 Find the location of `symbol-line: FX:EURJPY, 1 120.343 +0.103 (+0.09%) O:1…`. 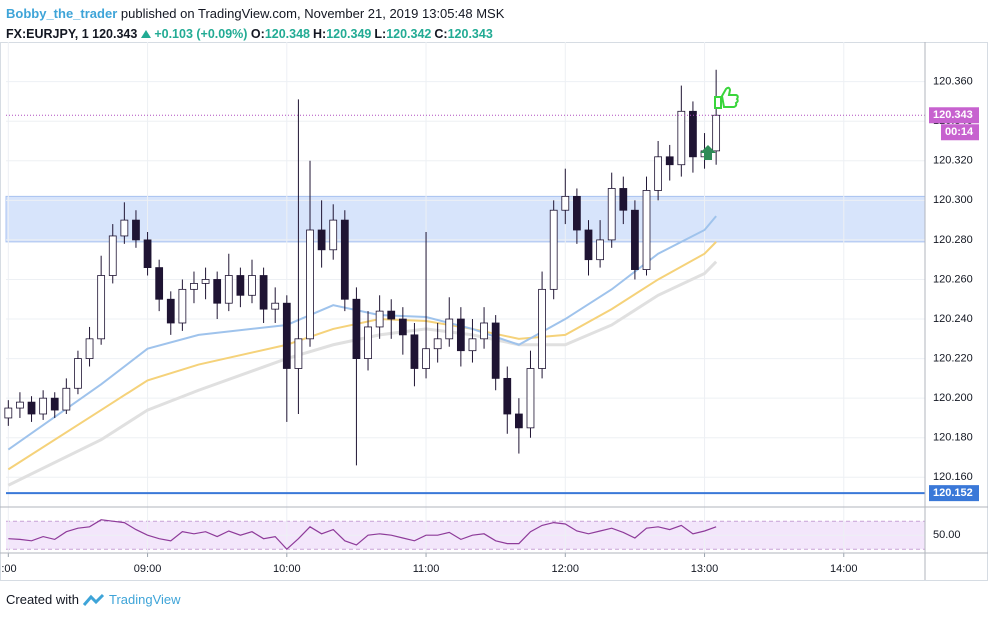

symbol-line: FX:EURJPY, 1 120.343 +0.103 (+0.09%) O:1… is located at coordinates (255, 34).